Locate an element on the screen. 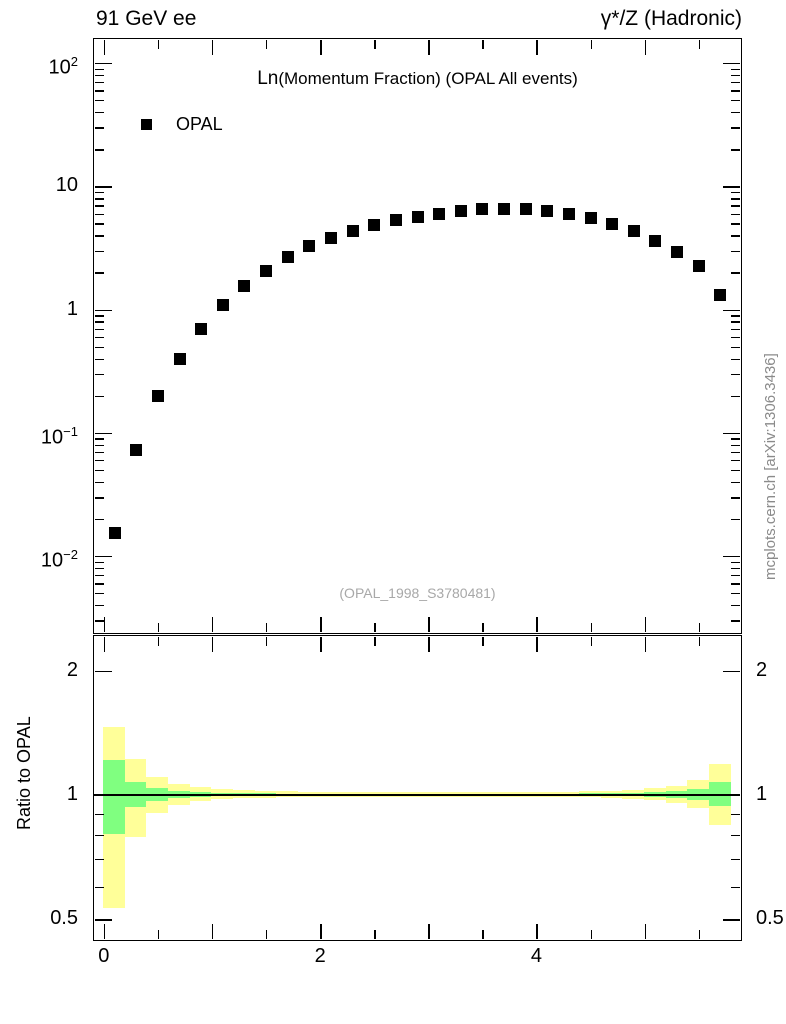  x-axis-labels: 0 2 4 is located at coordinates (417, 961).